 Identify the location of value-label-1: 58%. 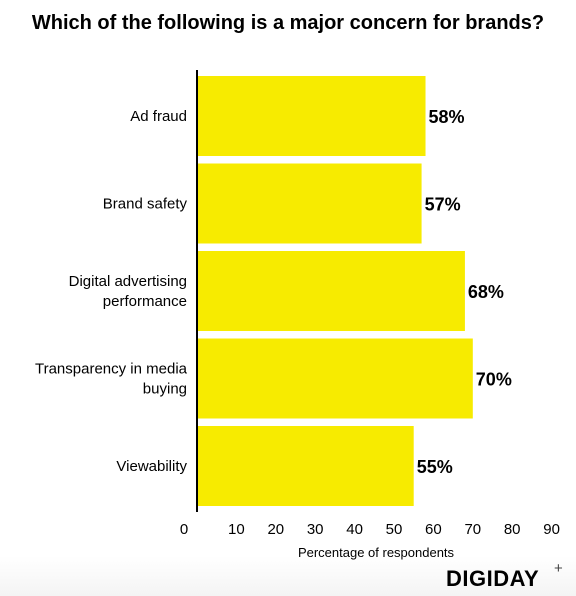
(447, 117).